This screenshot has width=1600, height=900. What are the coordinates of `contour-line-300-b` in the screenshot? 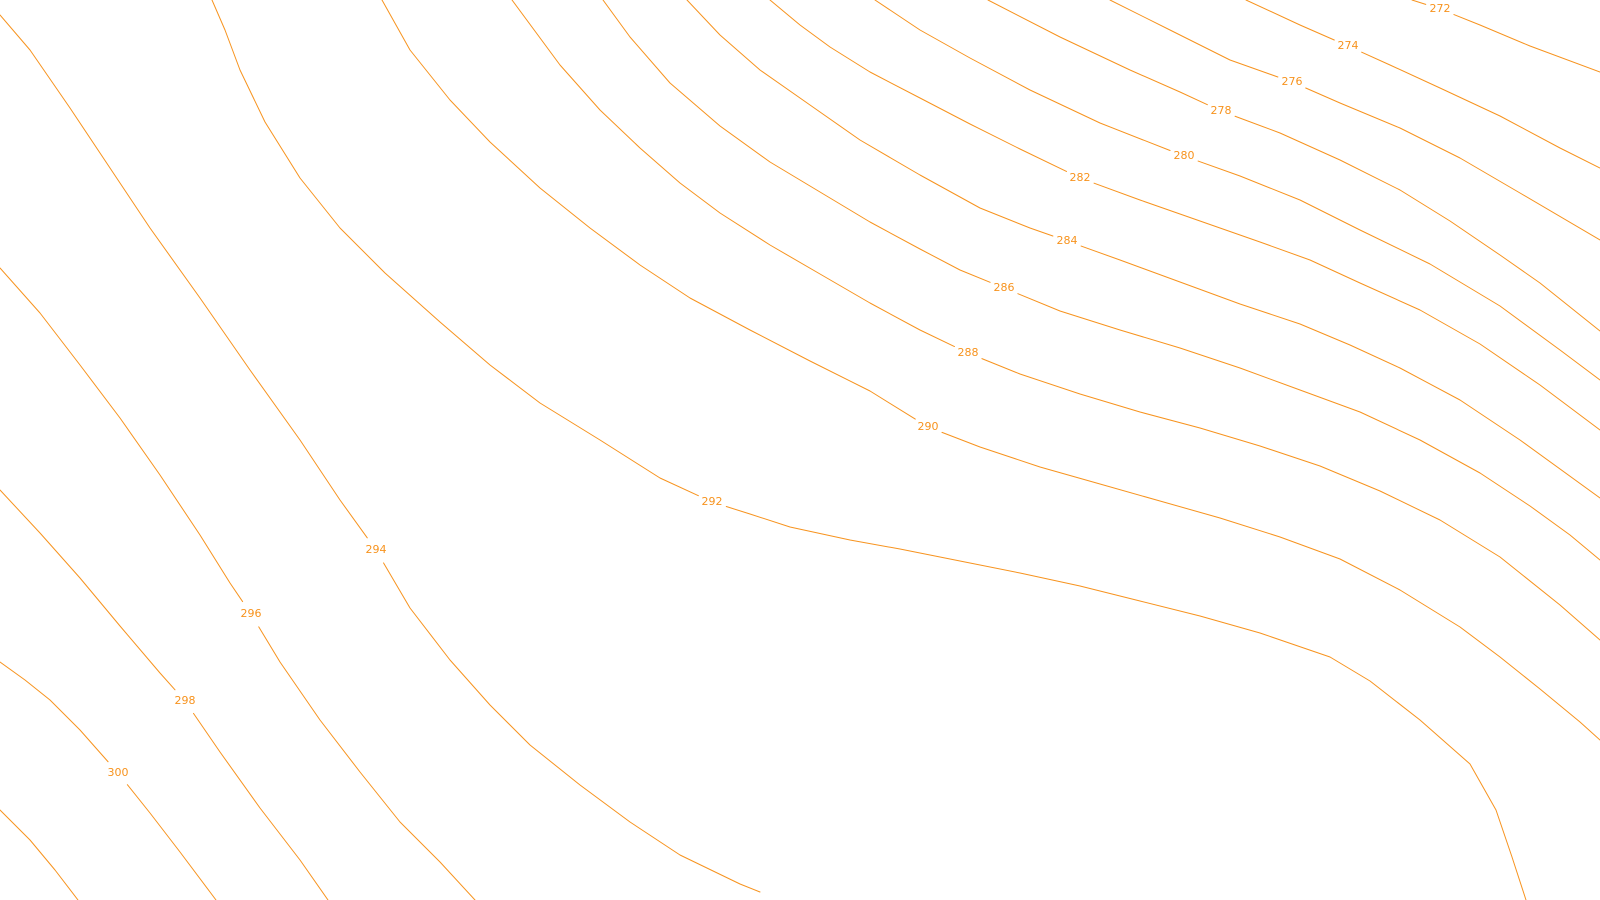 It's located at (171, 842).